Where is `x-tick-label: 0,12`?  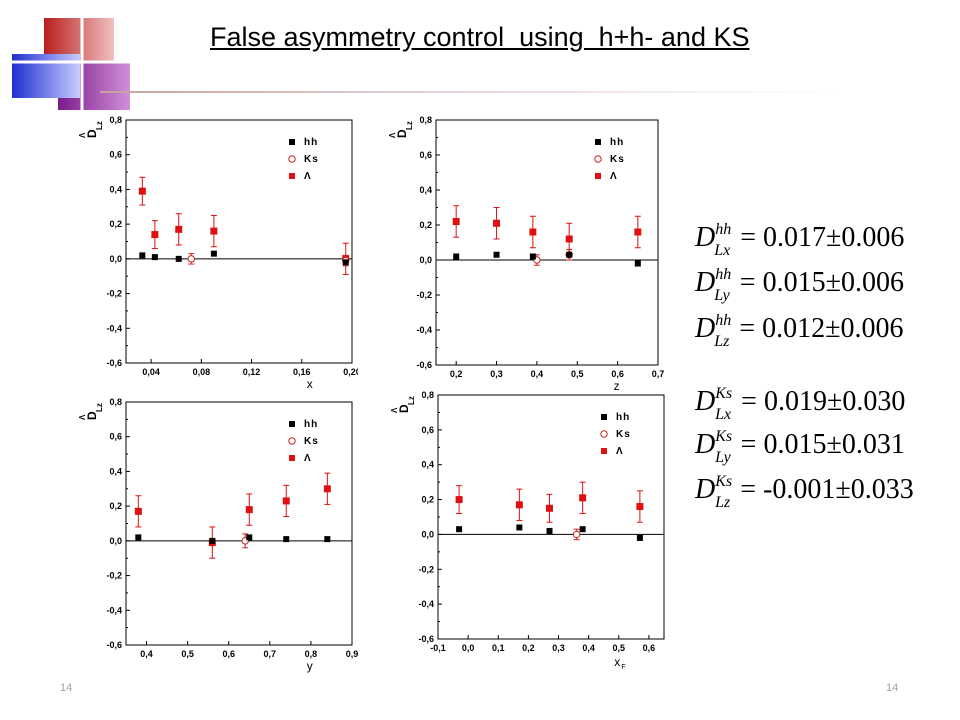
x-tick-label: 0,12 is located at coordinates (252, 372).